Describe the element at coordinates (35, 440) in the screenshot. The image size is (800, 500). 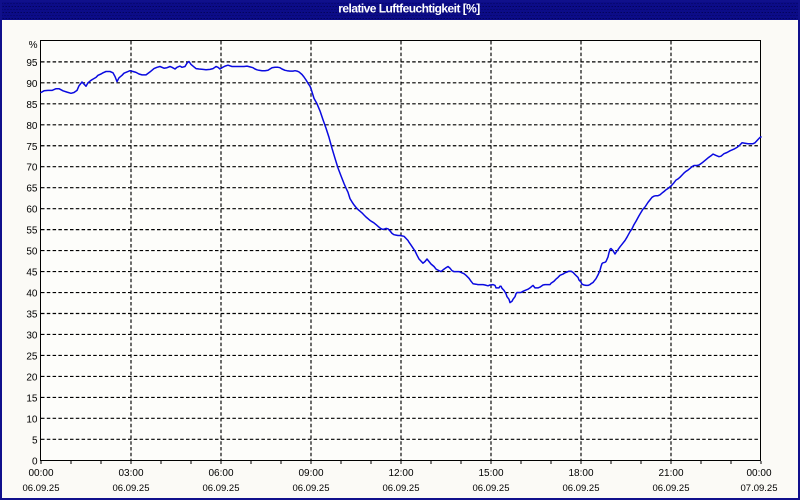
I see `svg-text: 5` at that location.